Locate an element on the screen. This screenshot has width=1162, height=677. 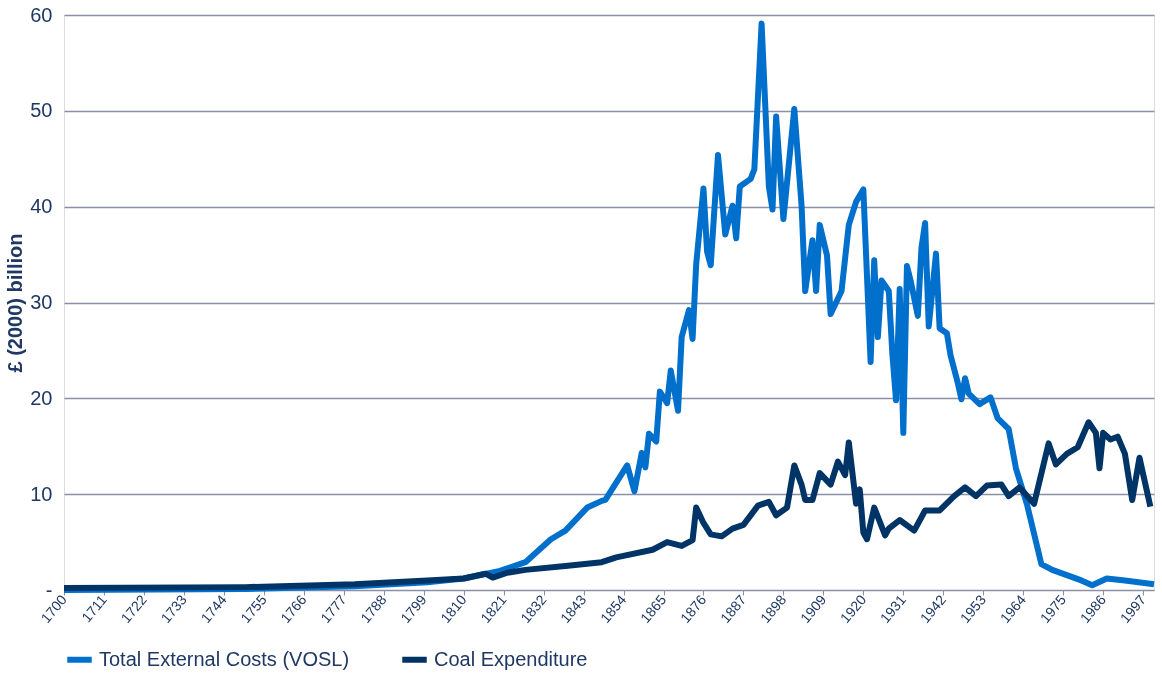
y-axis-title: £ (2000) billion is located at coordinates (15, 303).